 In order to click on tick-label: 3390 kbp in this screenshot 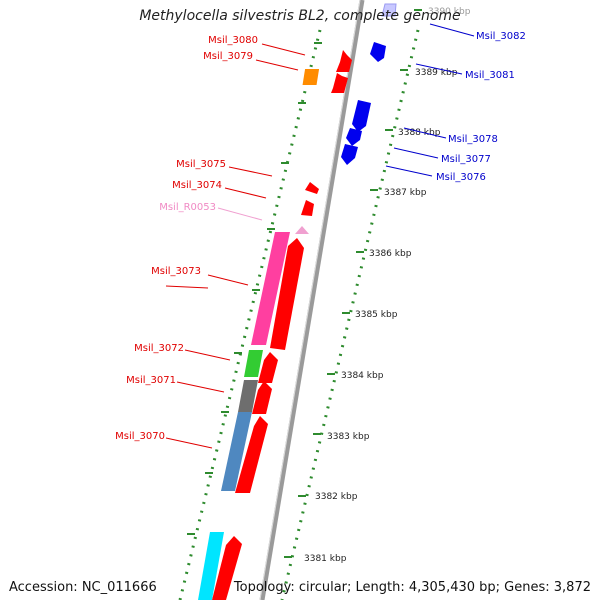, I will do `click(449, 12)`.